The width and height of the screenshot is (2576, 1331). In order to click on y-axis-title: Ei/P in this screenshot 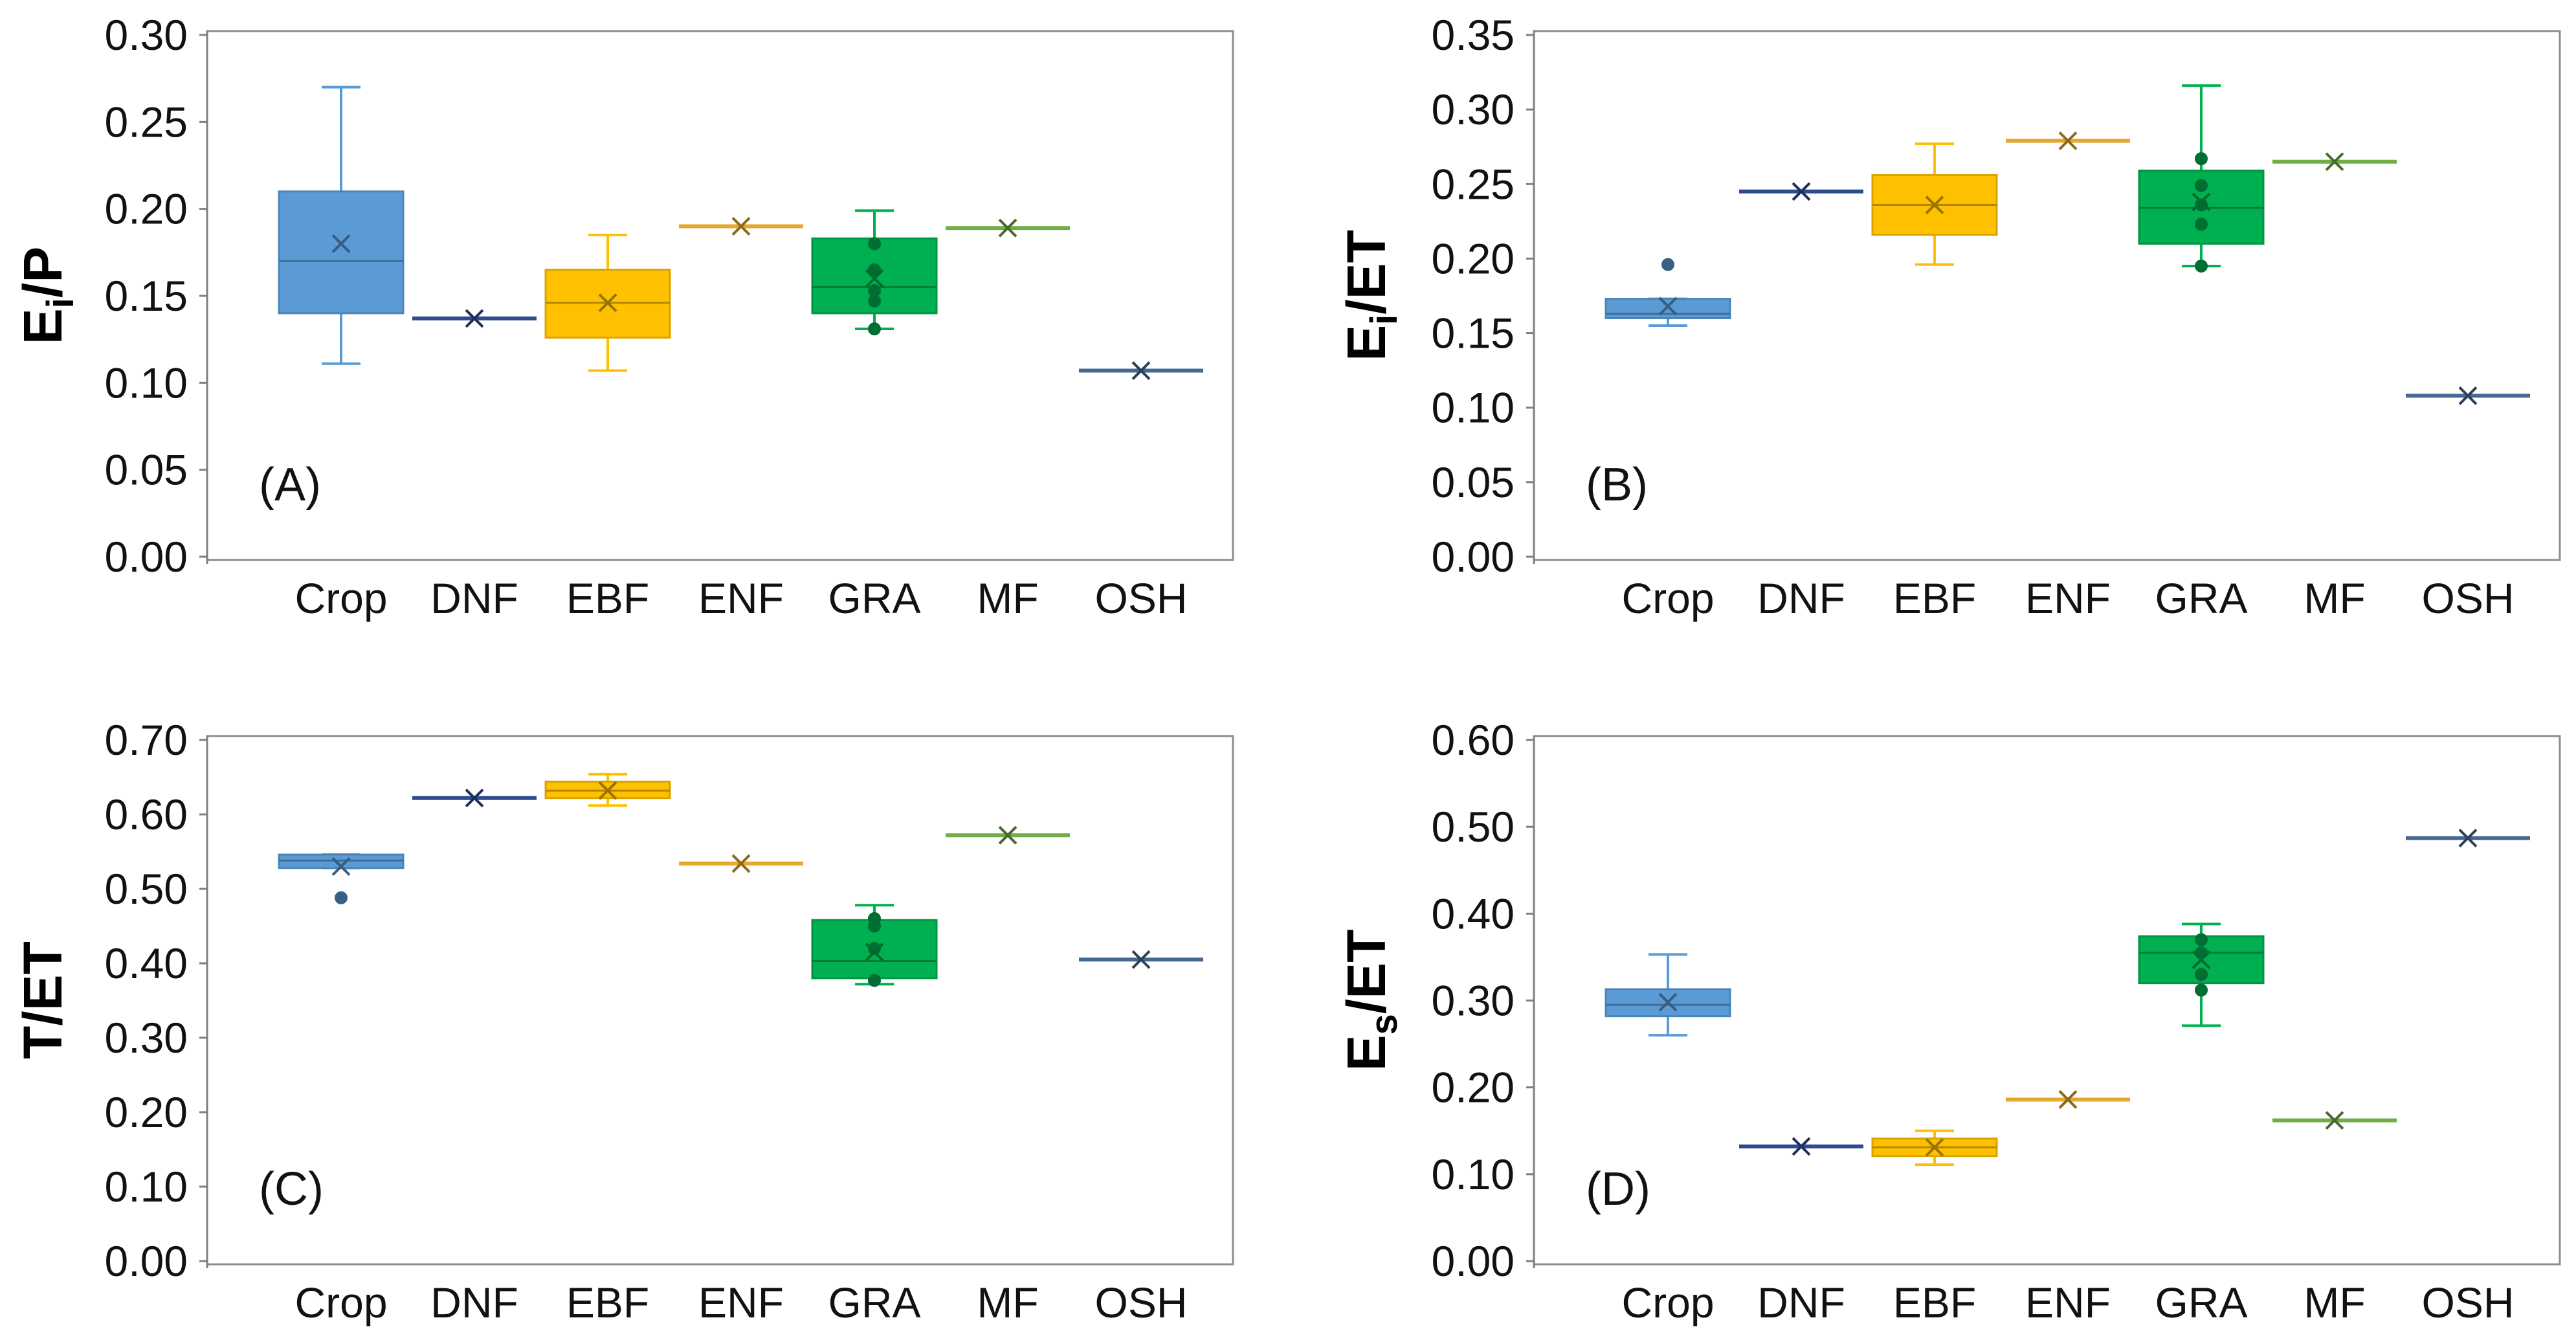, I will do `click(47, 296)`.